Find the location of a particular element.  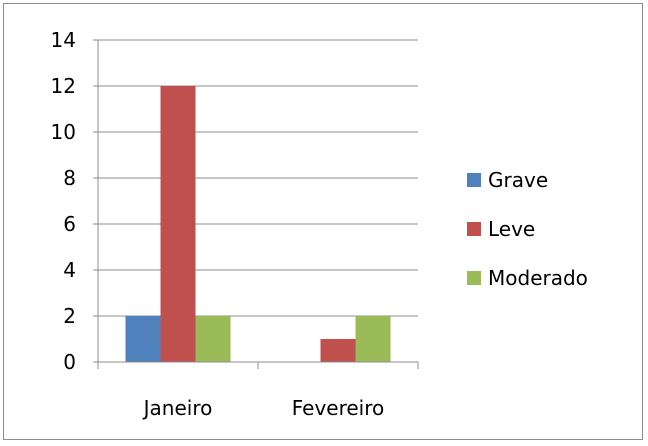

y-tick-label: 2 is located at coordinates (69, 316).